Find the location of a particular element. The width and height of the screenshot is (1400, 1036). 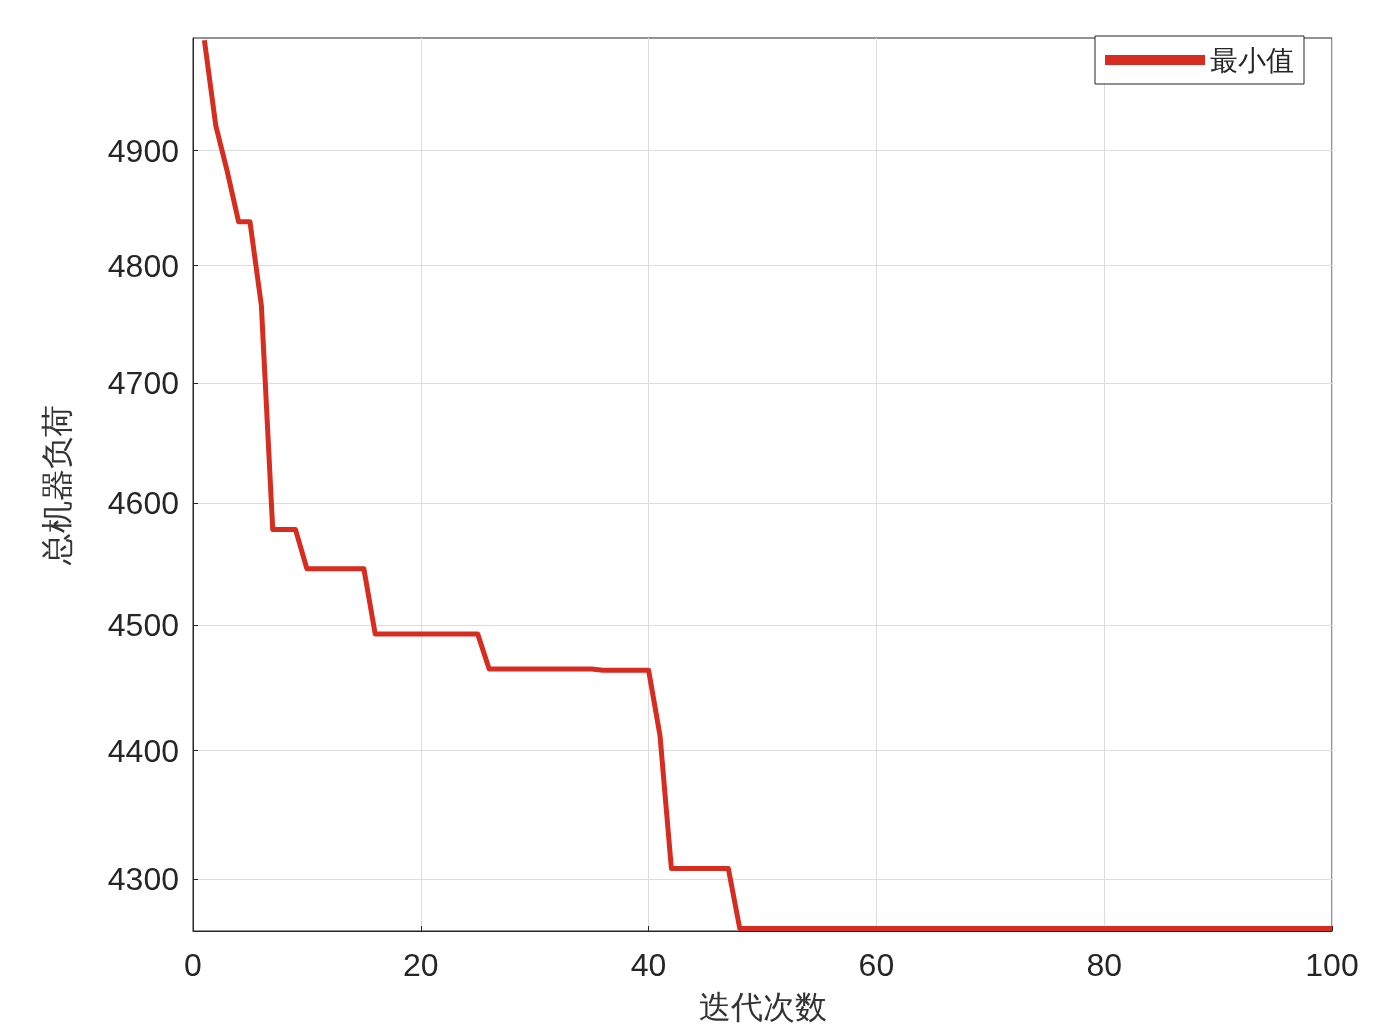

x-tick-label: 60 is located at coordinates (876, 965).